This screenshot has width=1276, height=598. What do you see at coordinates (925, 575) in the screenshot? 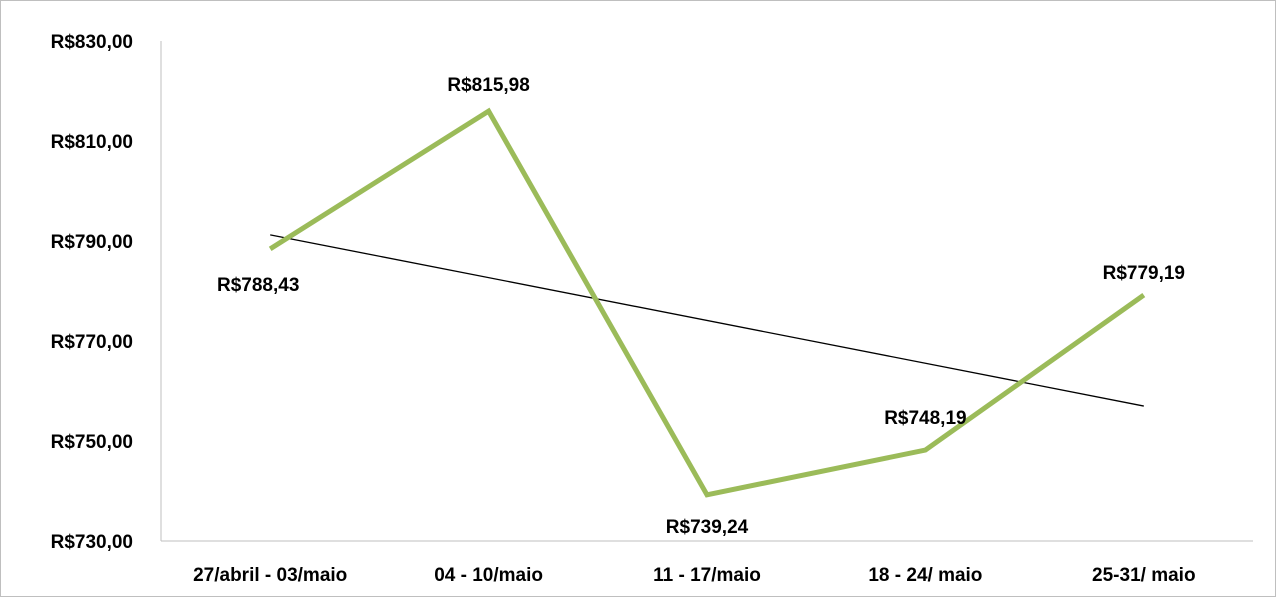
I see `x-tick-label: 18 - 24/ maio` at bounding box center [925, 575].